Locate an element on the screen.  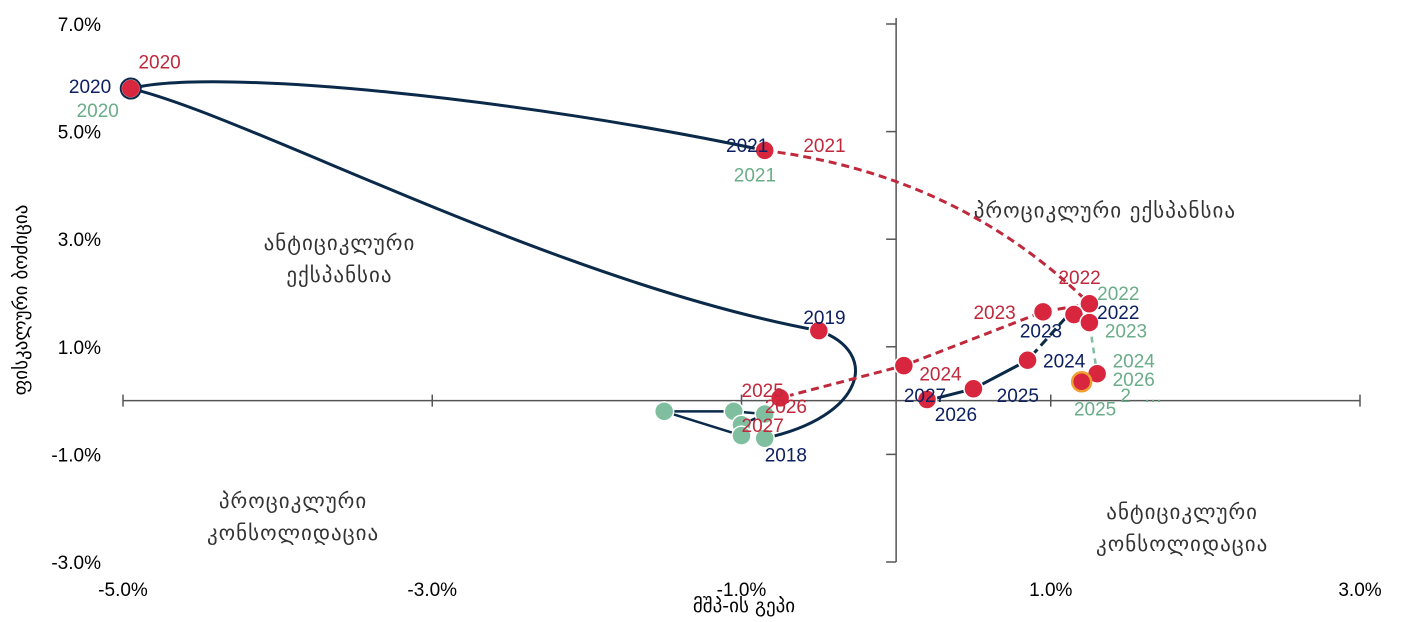
point-label-navy: 2021 is located at coordinates (747, 146).